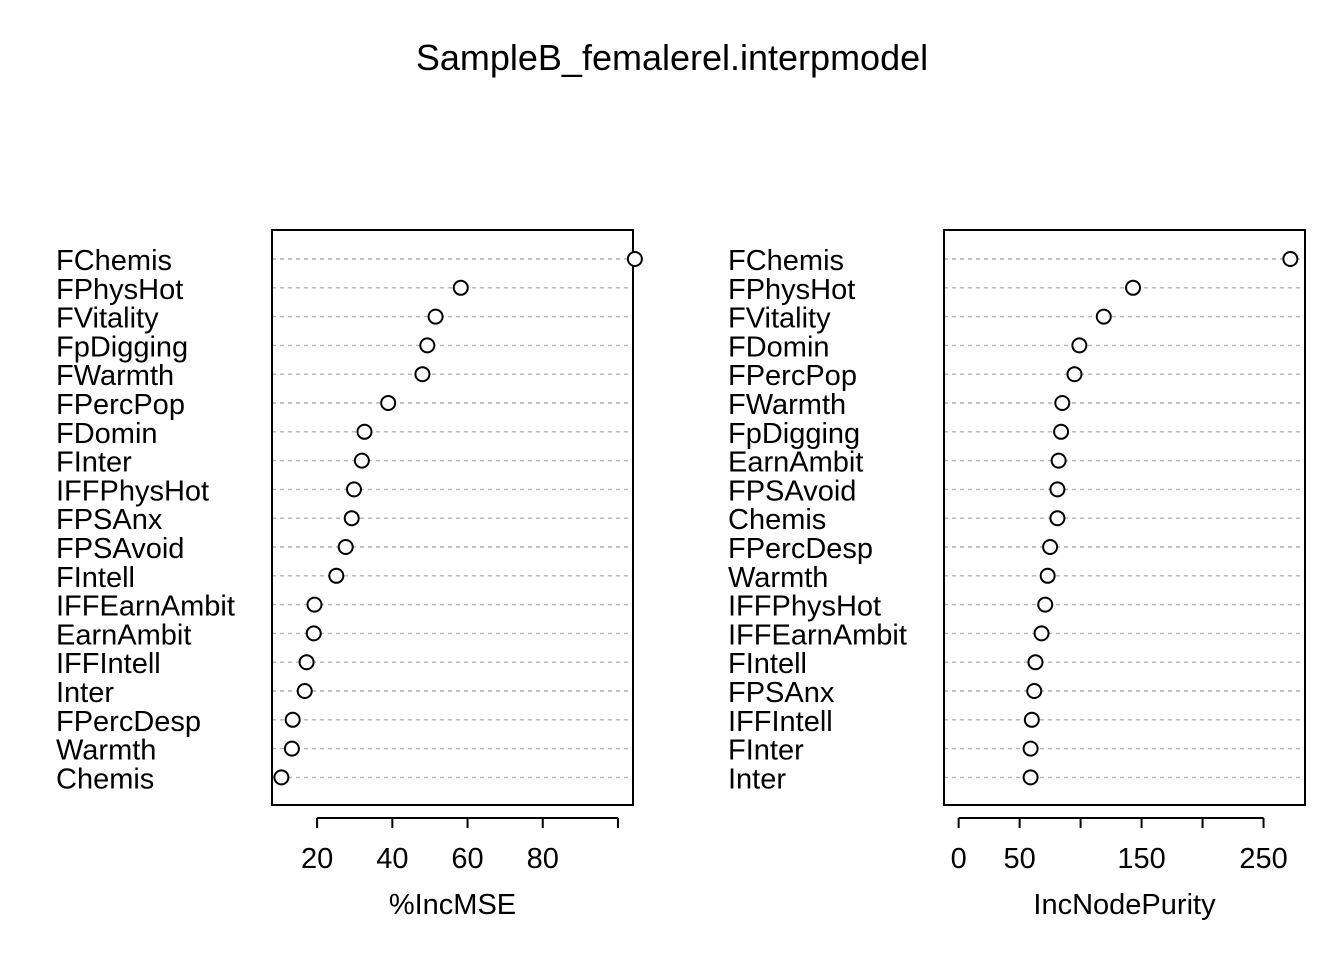  What do you see at coordinates (1019, 859) in the screenshot?
I see `x-tick-label: 50` at bounding box center [1019, 859].